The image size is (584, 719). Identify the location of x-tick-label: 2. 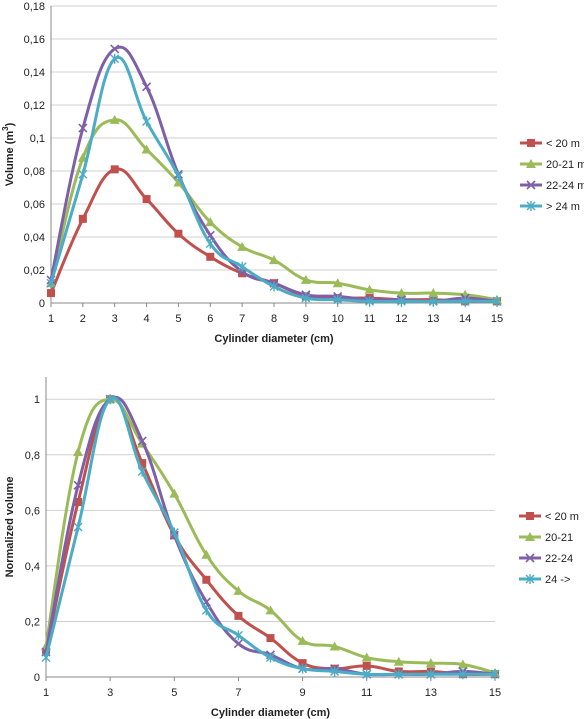
(83, 319).